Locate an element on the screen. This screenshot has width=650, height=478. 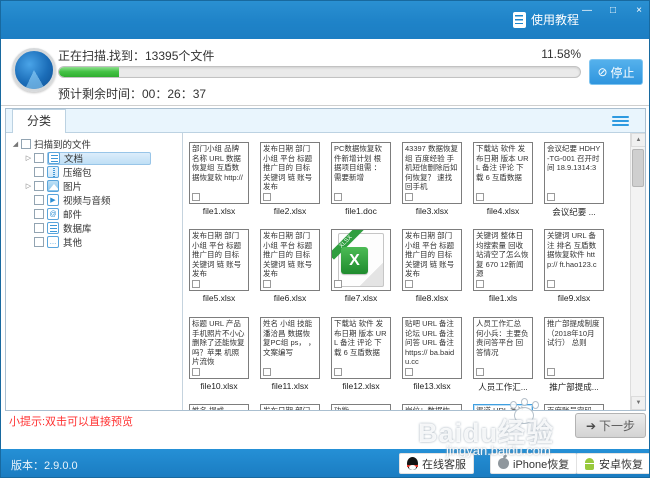
maximize-button: □ is located at coordinates (613, 10).